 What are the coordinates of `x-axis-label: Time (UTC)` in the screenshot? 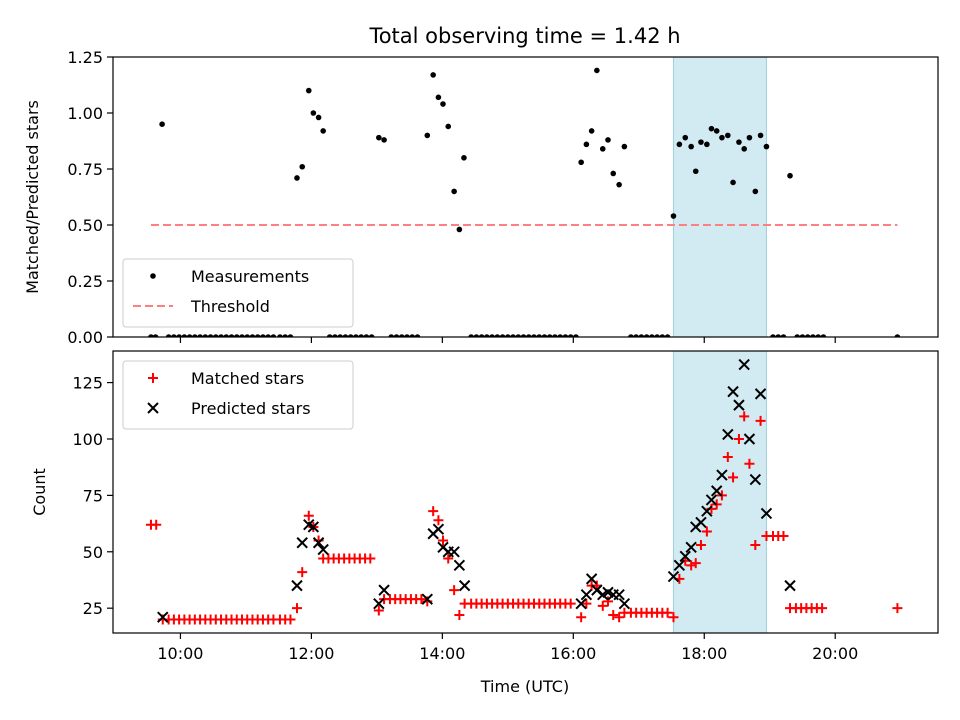 It's located at (524, 686).